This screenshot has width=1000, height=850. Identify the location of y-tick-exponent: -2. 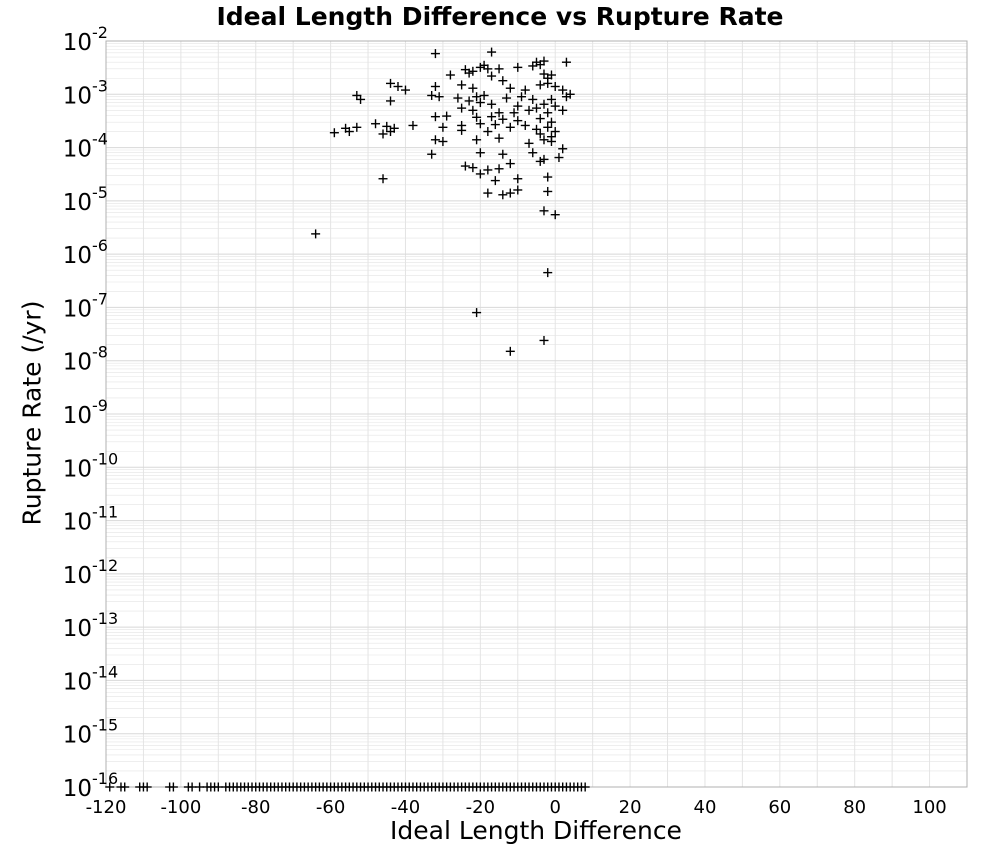
(100, 32).